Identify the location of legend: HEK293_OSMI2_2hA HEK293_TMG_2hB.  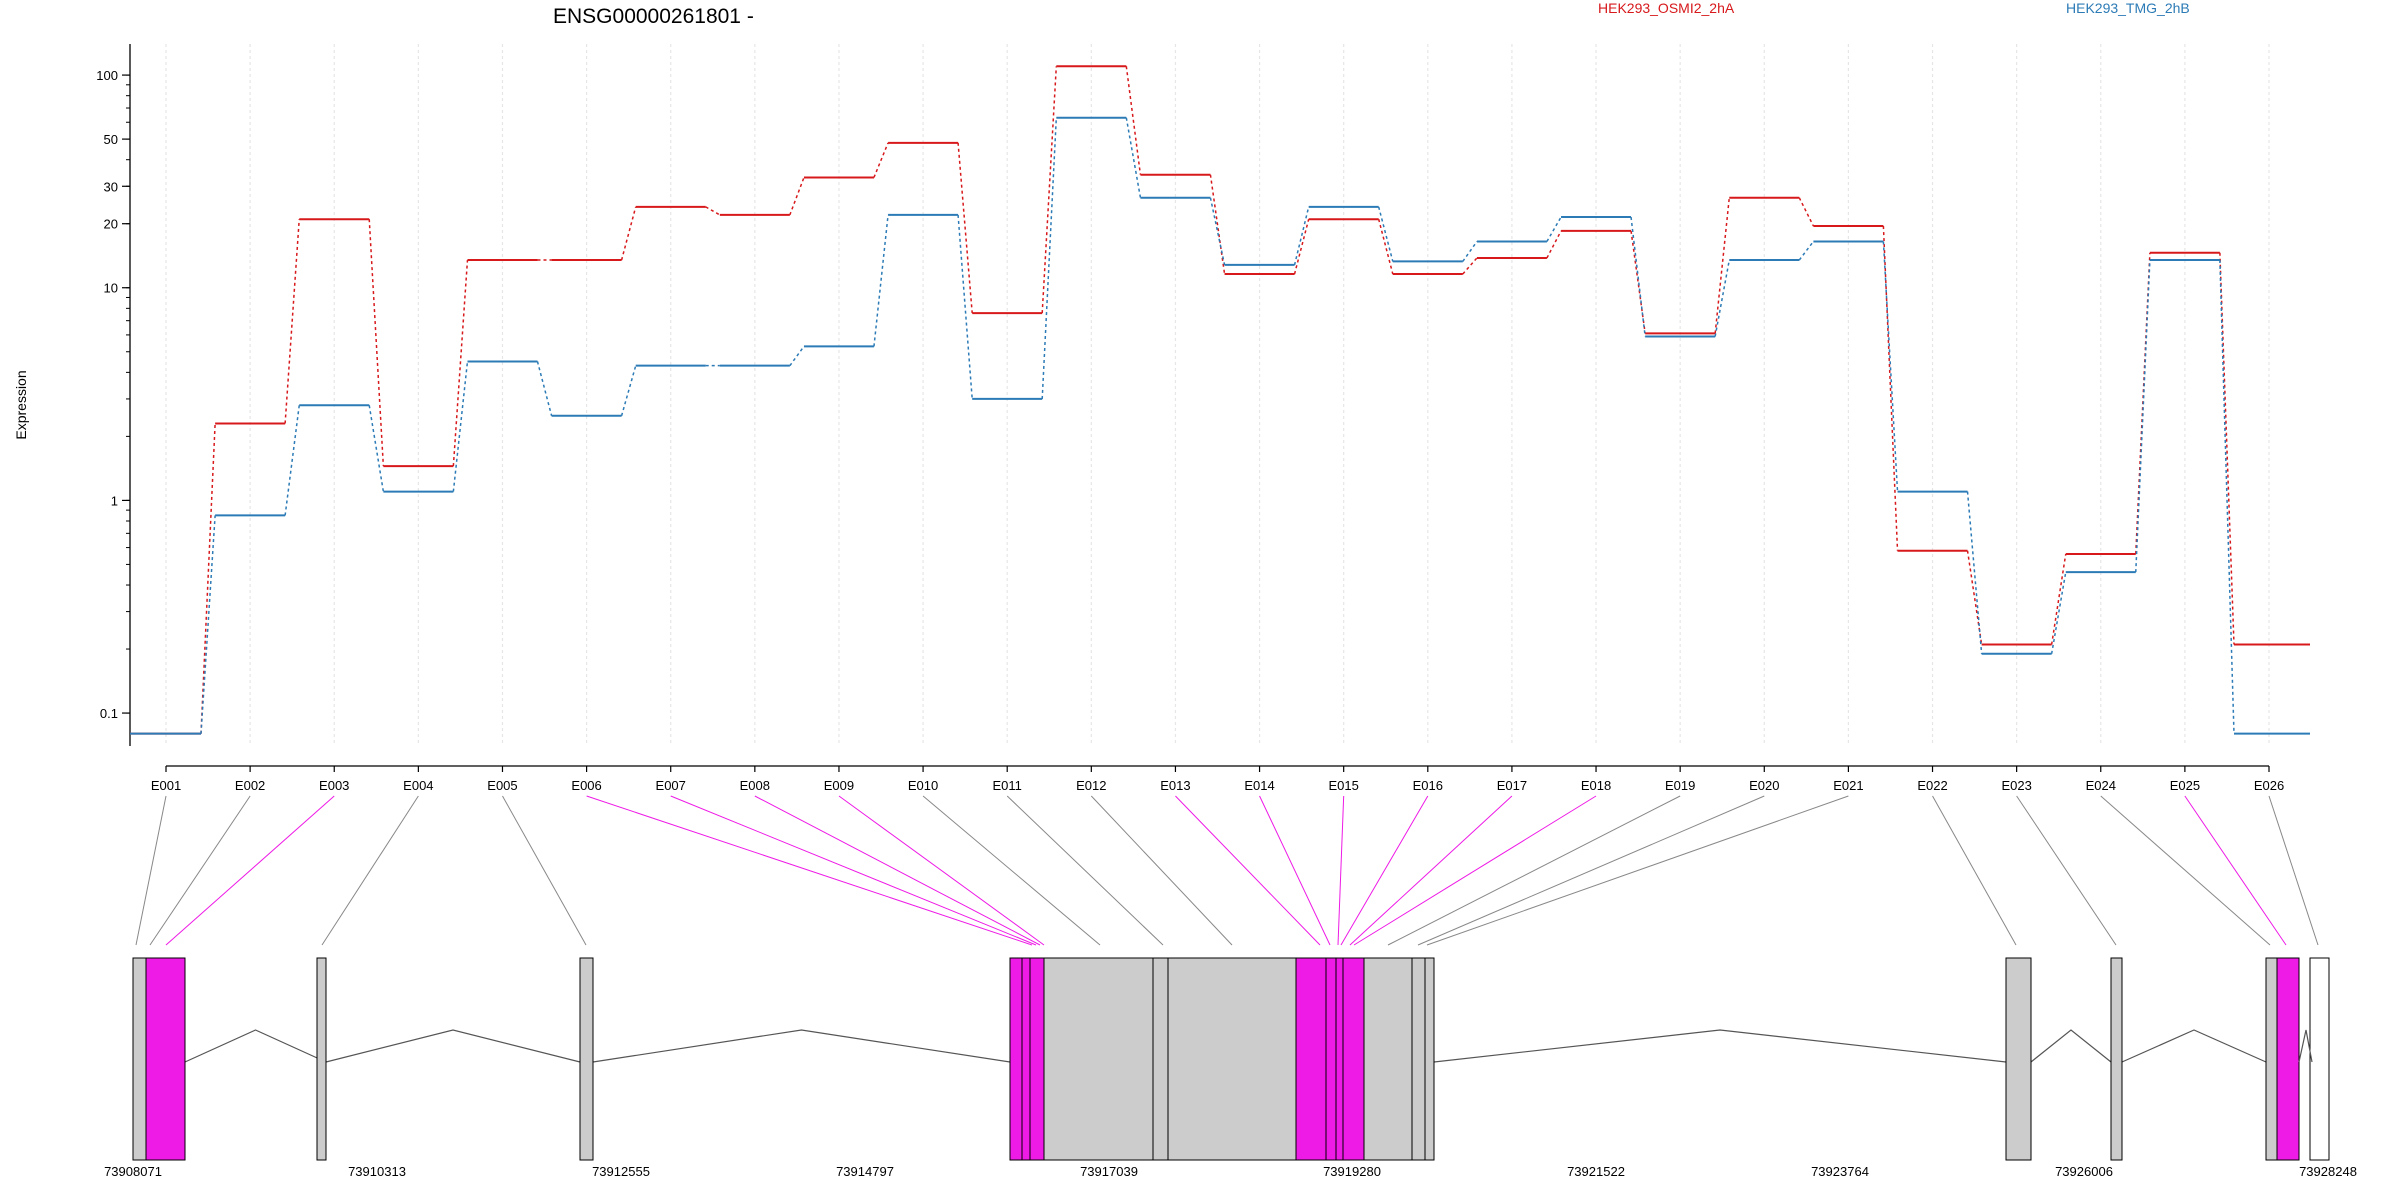
(1894, 8).